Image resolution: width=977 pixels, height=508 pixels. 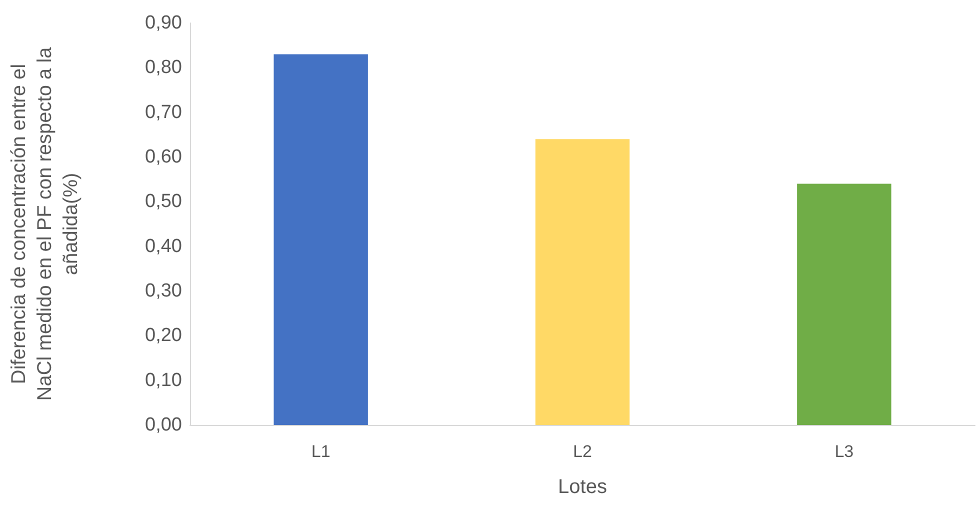 What do you see at coordinates (163, 291) in the screenshot?
I see `y-tick-label: 0,30` at bounding box center [163, 291].